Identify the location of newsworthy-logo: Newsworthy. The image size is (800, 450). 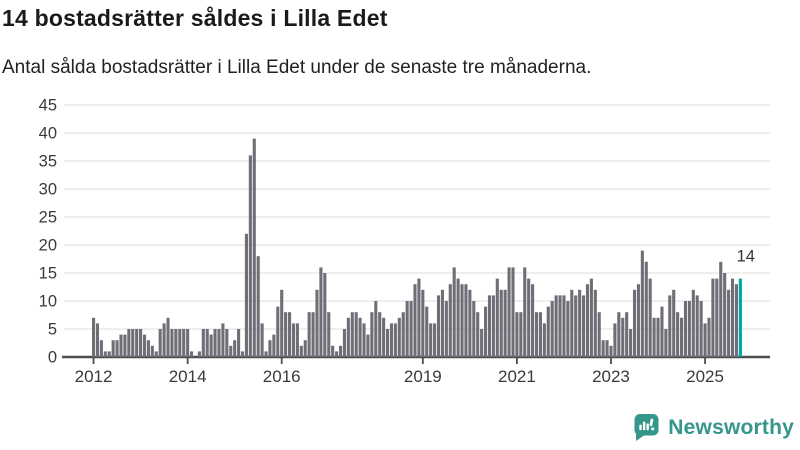
(713, 427).